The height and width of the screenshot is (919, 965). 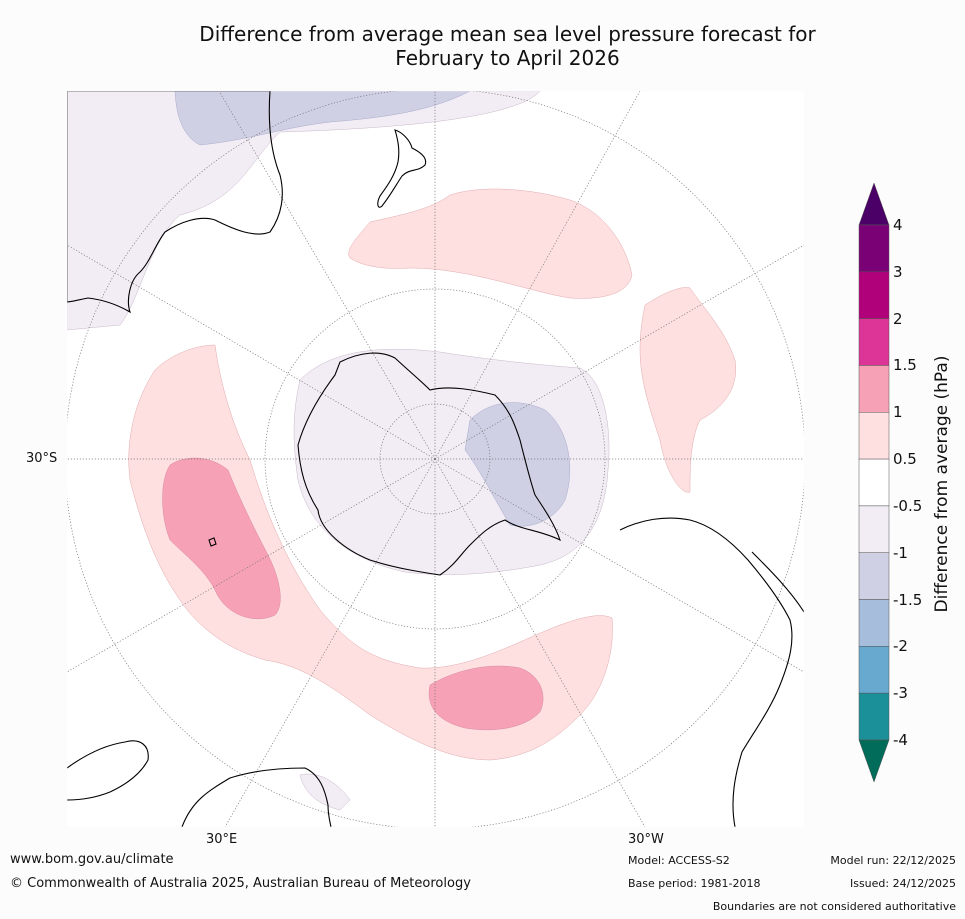 I want to click on colorbar-tick-label: 3, so click(x=898, y=271).